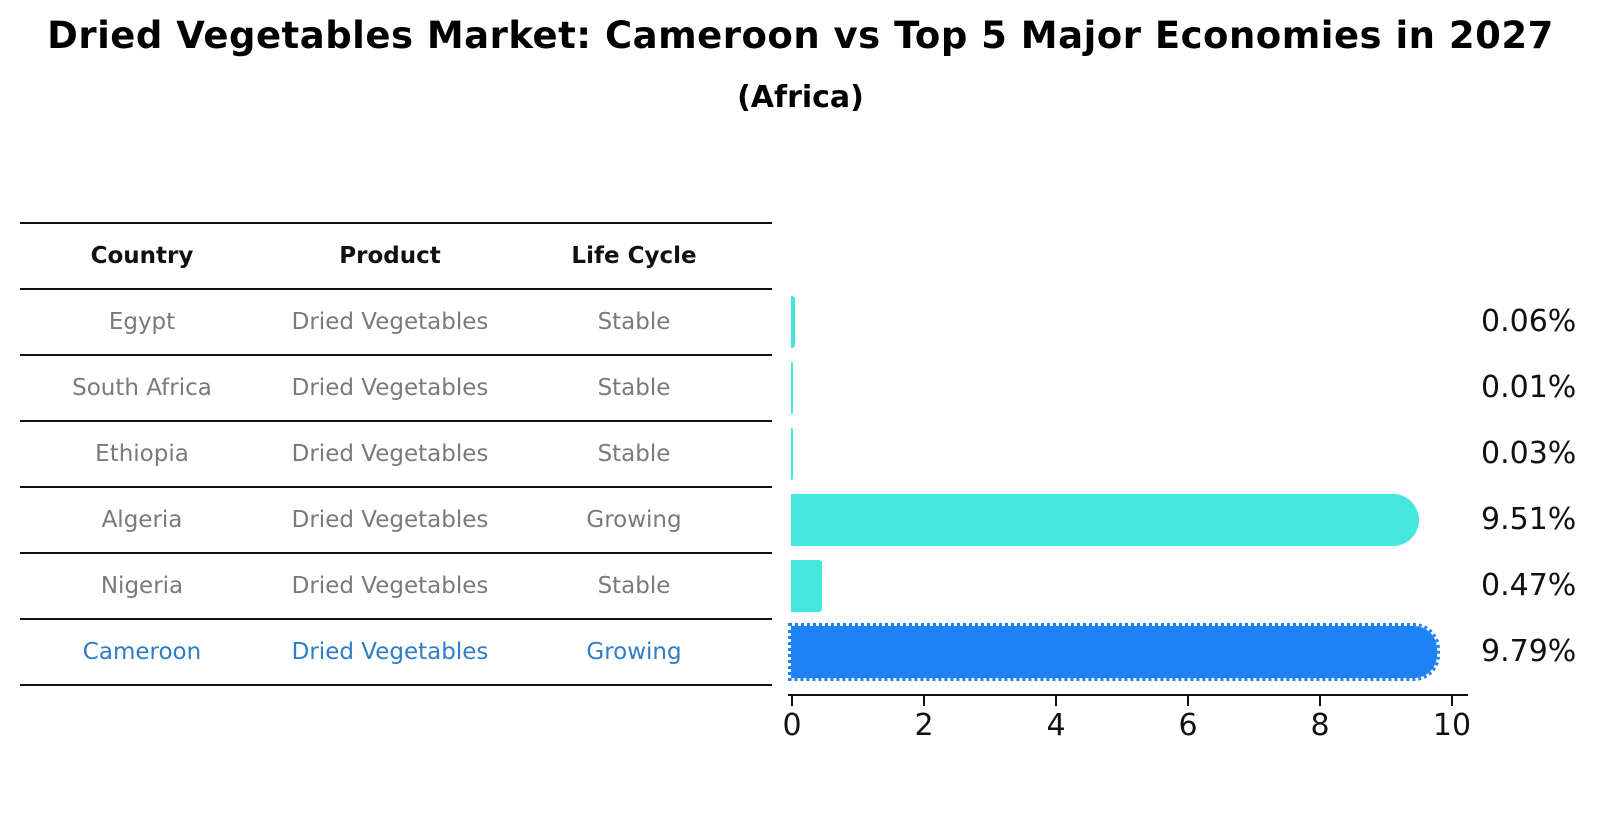 This screenshot has width=1601, height=823. What do you see at coordinates (1452, 725) in the screenshot?
I see `x-axis-tick-label: 10` at bounding box center [1452, 725].